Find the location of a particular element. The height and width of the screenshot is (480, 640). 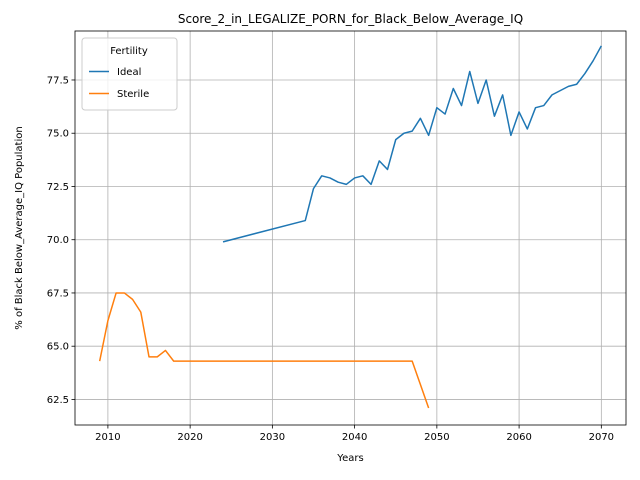

y-tick-label: 67.5 is located at coordinates (58, 293).